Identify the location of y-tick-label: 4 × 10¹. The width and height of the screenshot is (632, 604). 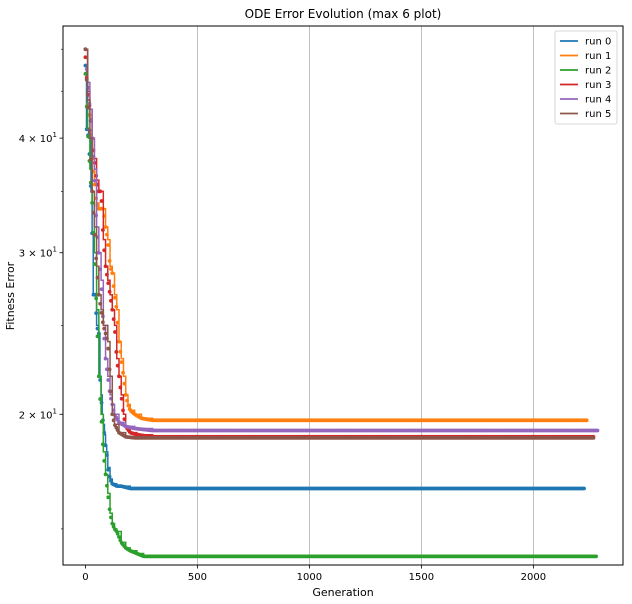
(38, 138).